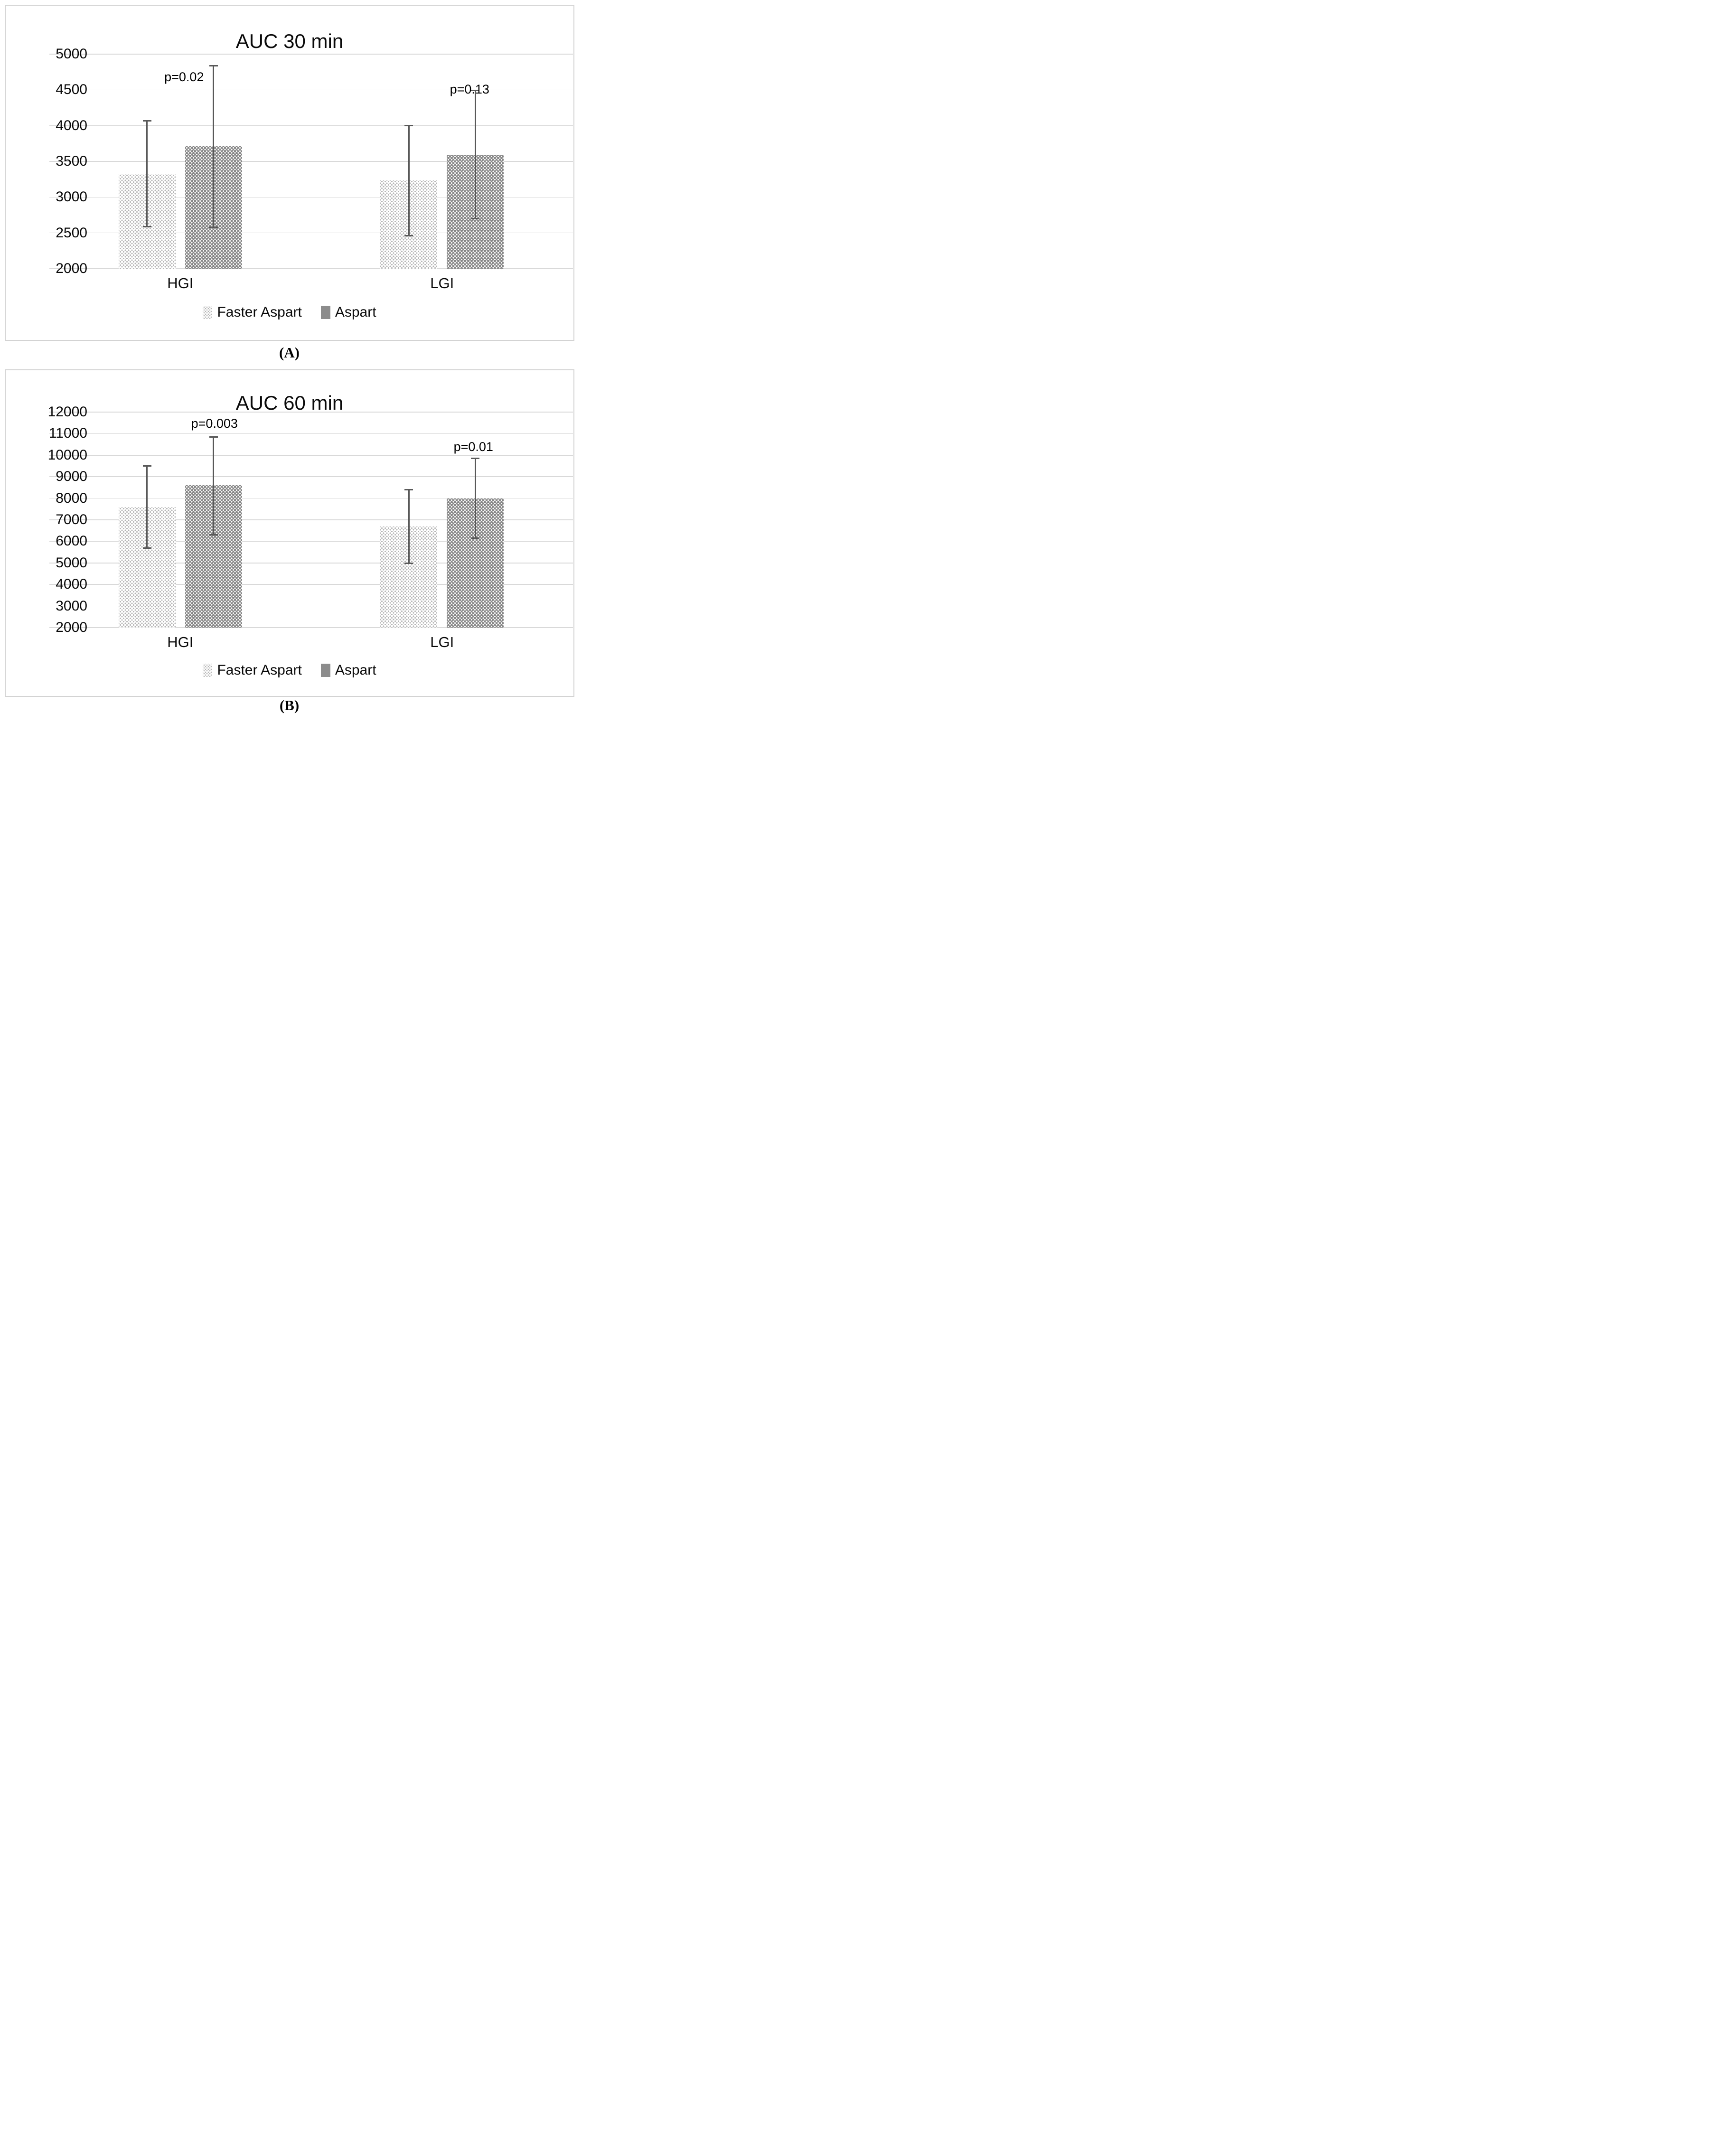  I want to click on legend-auc-60: Faster Aspart Aspart, so click(289, 670).